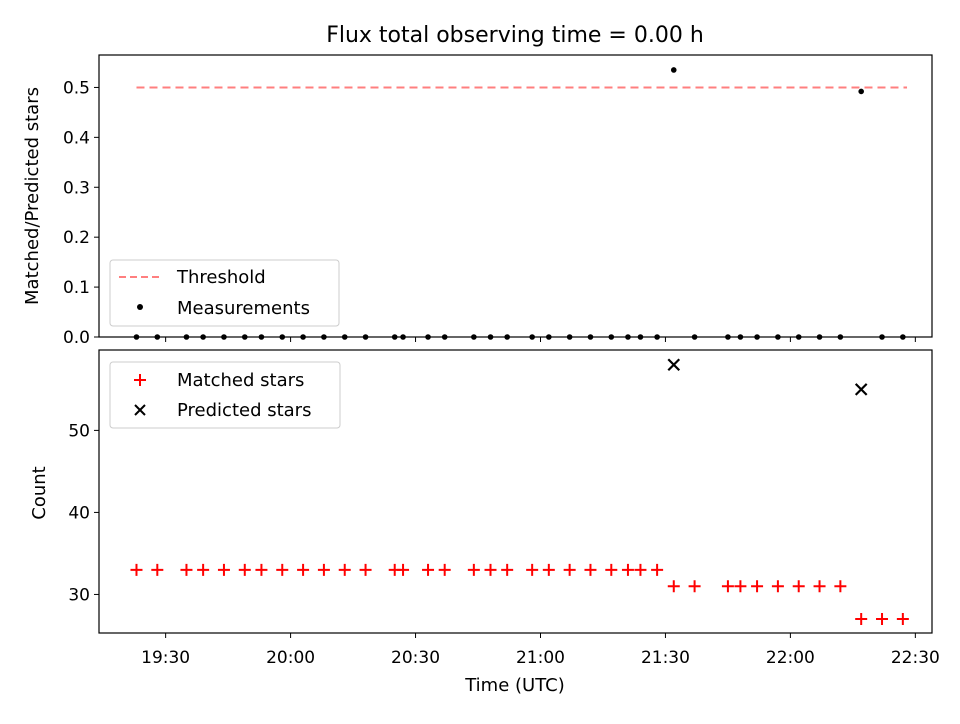  What do you see at coordinates (79, 513) in the screenshot?
I see `count-y-tick-label: 40` at bounding box center [79, 513].